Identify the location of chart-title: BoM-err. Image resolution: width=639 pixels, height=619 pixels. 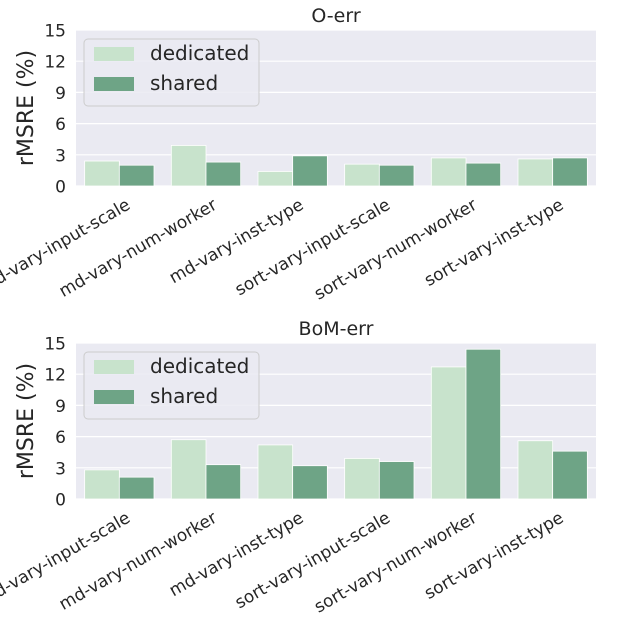
(336, 329).